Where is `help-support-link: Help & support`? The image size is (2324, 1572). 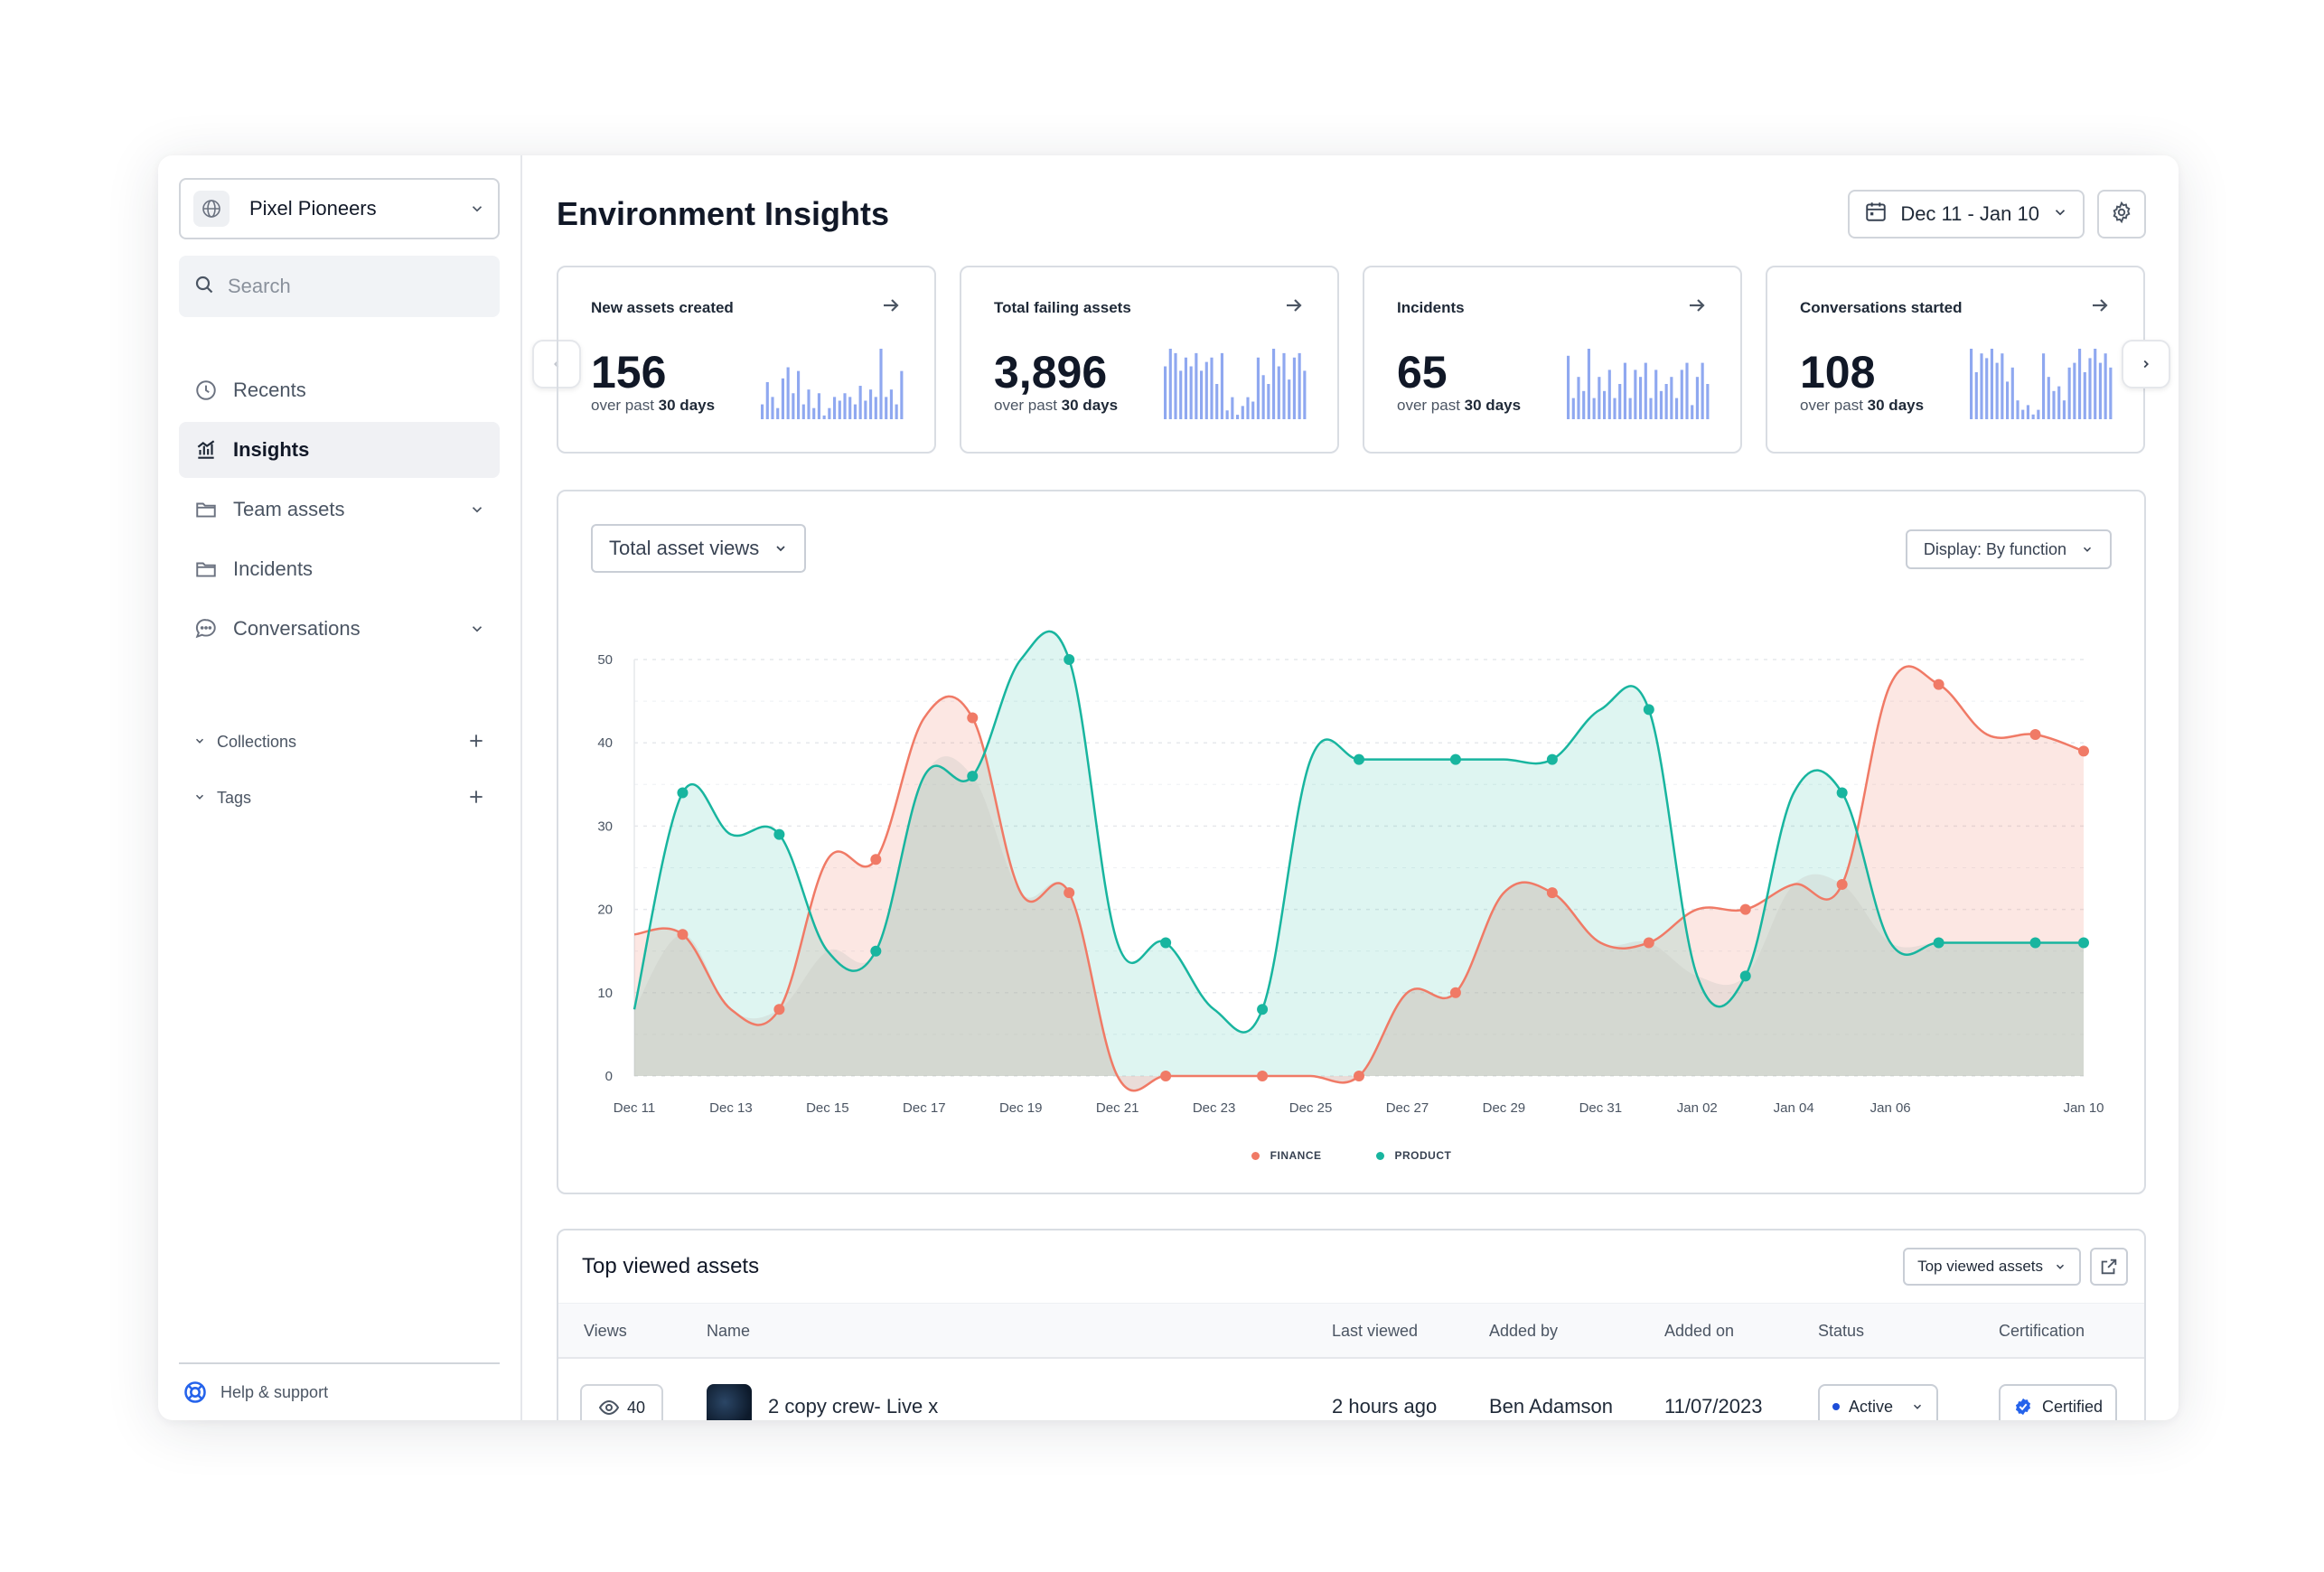
help-support-link: Help & support is located at coordinates (339, 1391).